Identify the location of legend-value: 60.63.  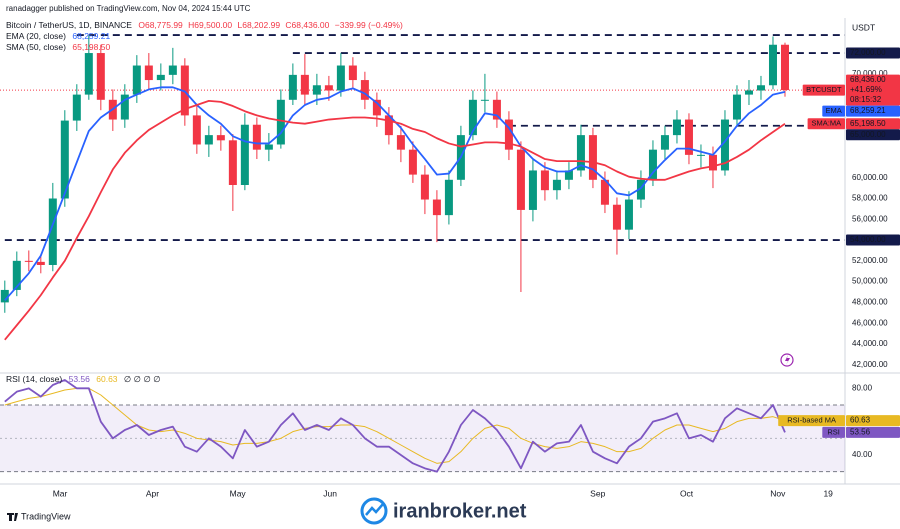
(107, 379).